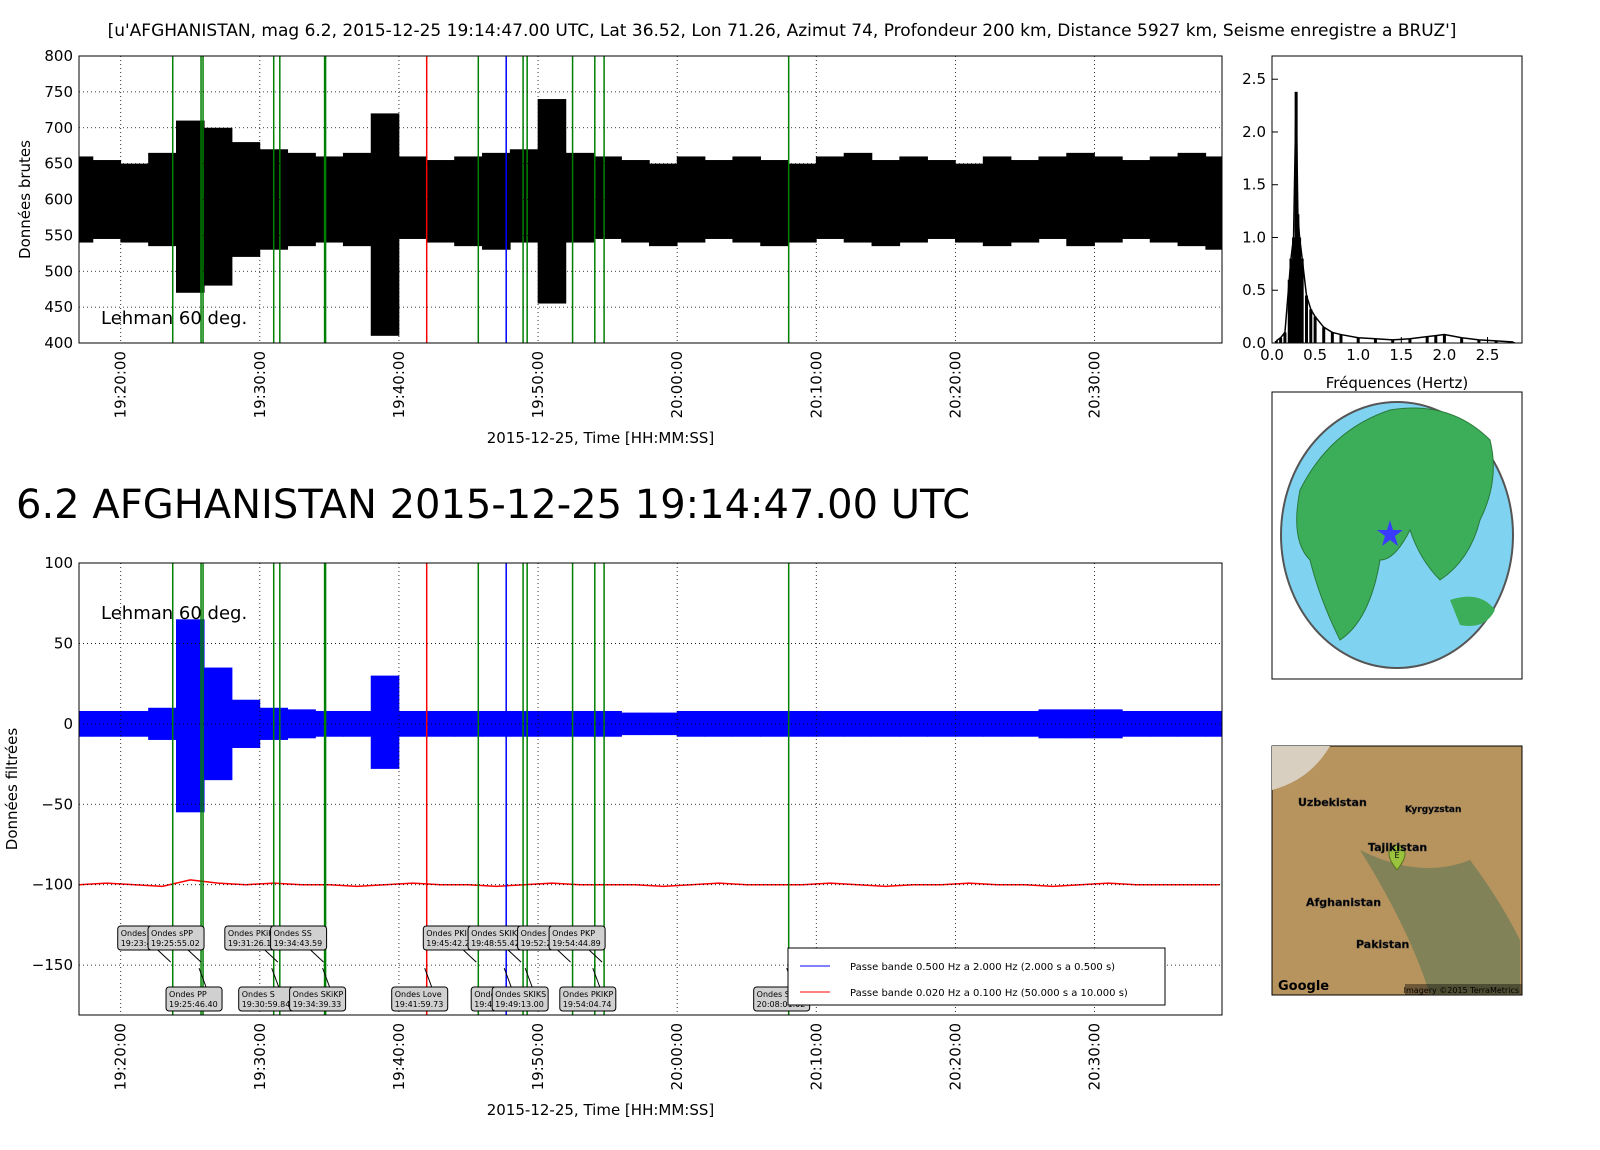 The image size is (1600, 1150). What do you see at coordinates (1397, 847) in the screenshot?
I see `map-label: Tajikistan` at bounding box center [1397, 847].